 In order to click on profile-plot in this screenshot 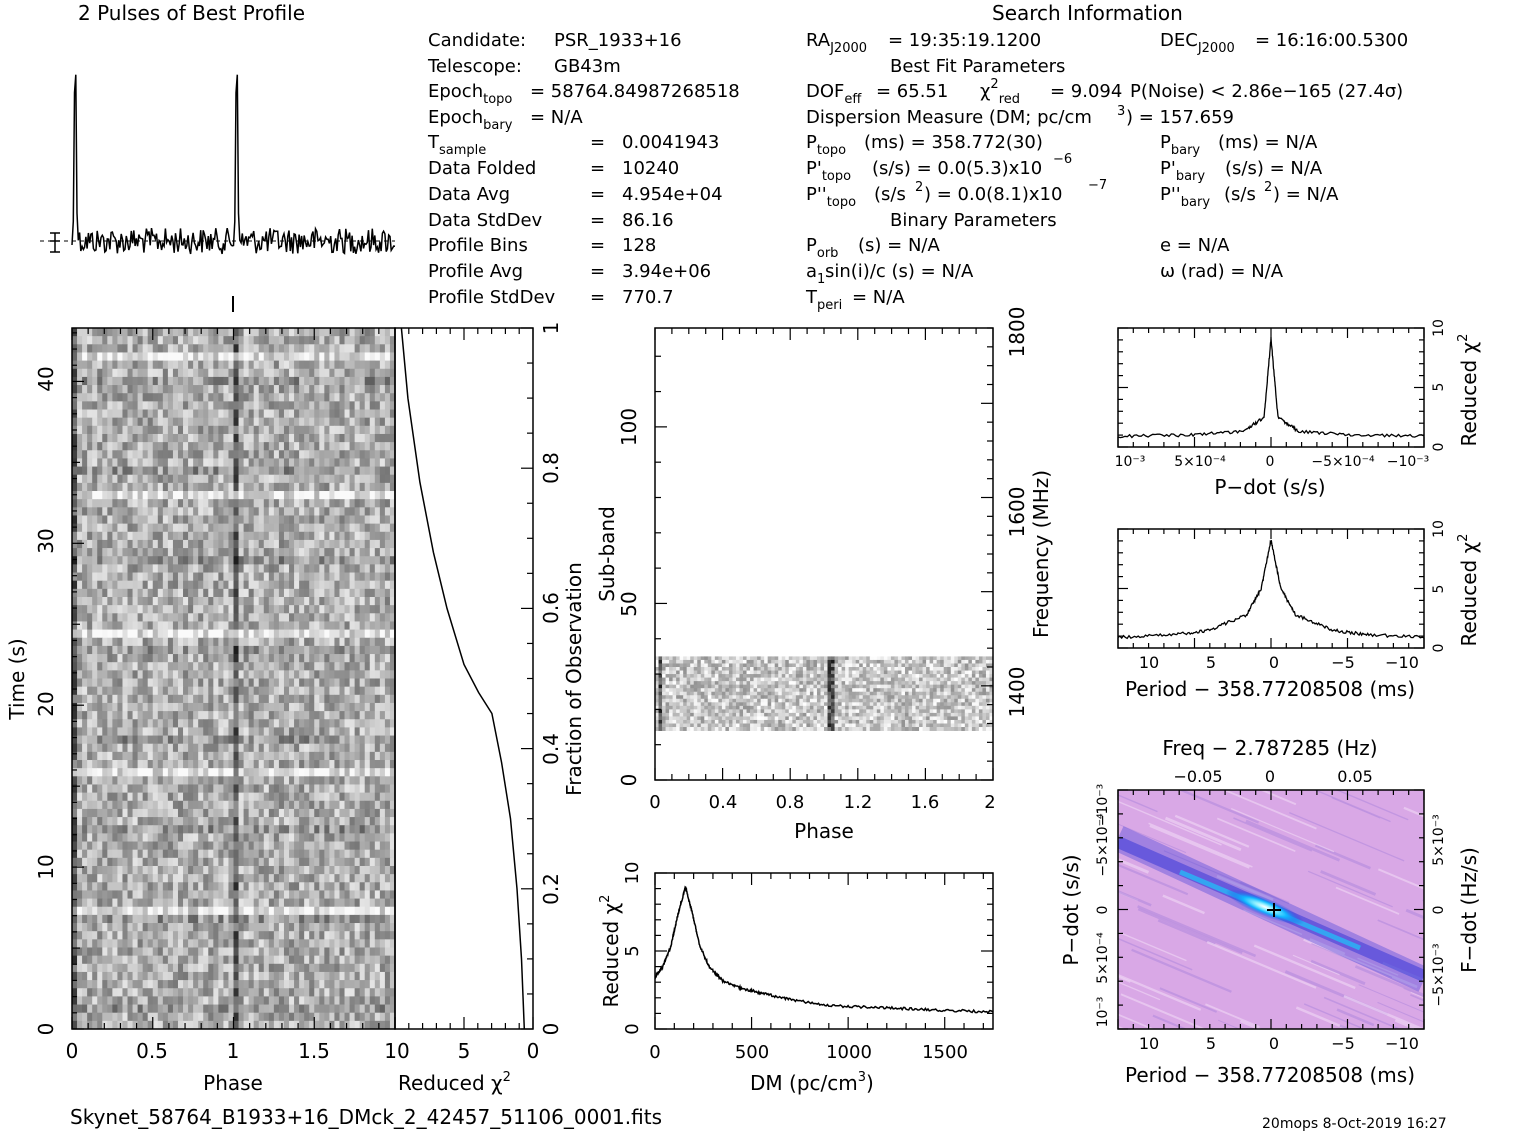, I will do `click(218, 193)`.